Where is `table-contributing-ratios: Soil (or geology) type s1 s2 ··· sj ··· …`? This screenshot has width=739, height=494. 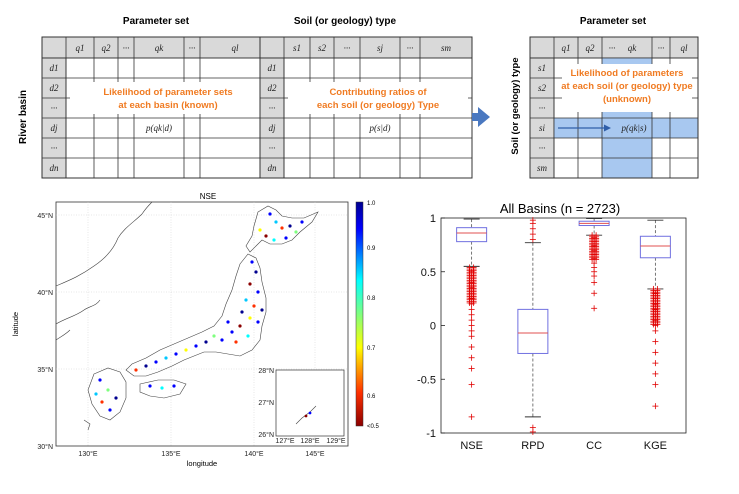 table-contributing-ratios: Soil (or geology) type s1 s2 ··· sj ··· … is located at coordinates (366, 97).